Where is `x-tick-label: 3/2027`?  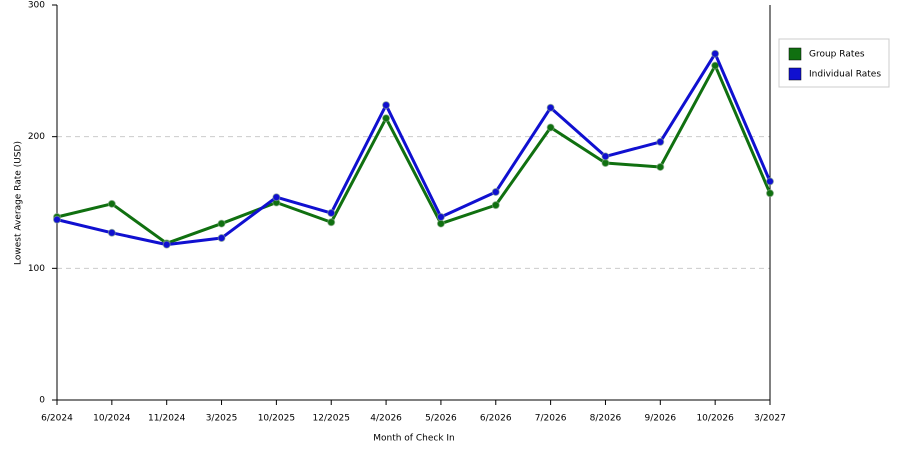
x-tick-label: 3/2027 is located at coordinates (770, 419).